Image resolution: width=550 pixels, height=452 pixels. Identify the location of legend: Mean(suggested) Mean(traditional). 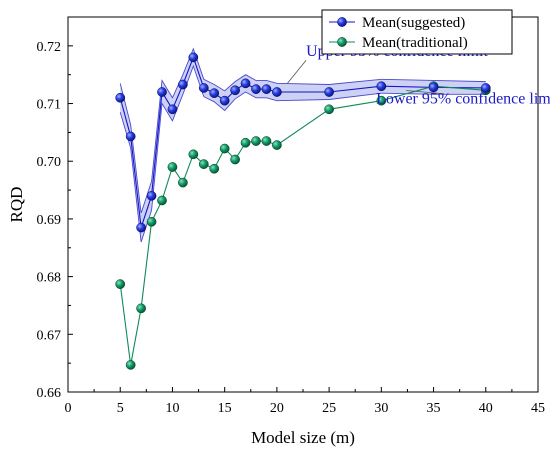
(417, 32).